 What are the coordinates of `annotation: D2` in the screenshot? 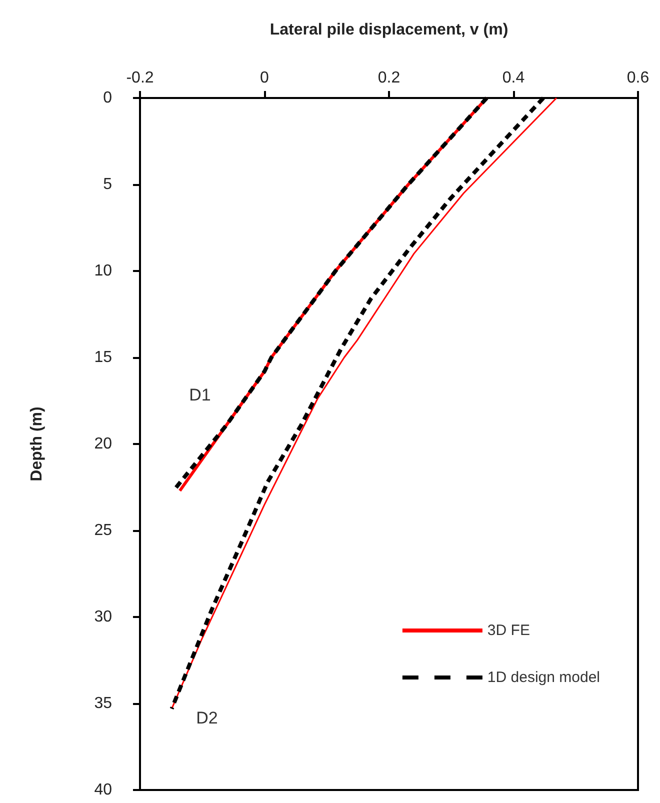 It's located at (207, 718).